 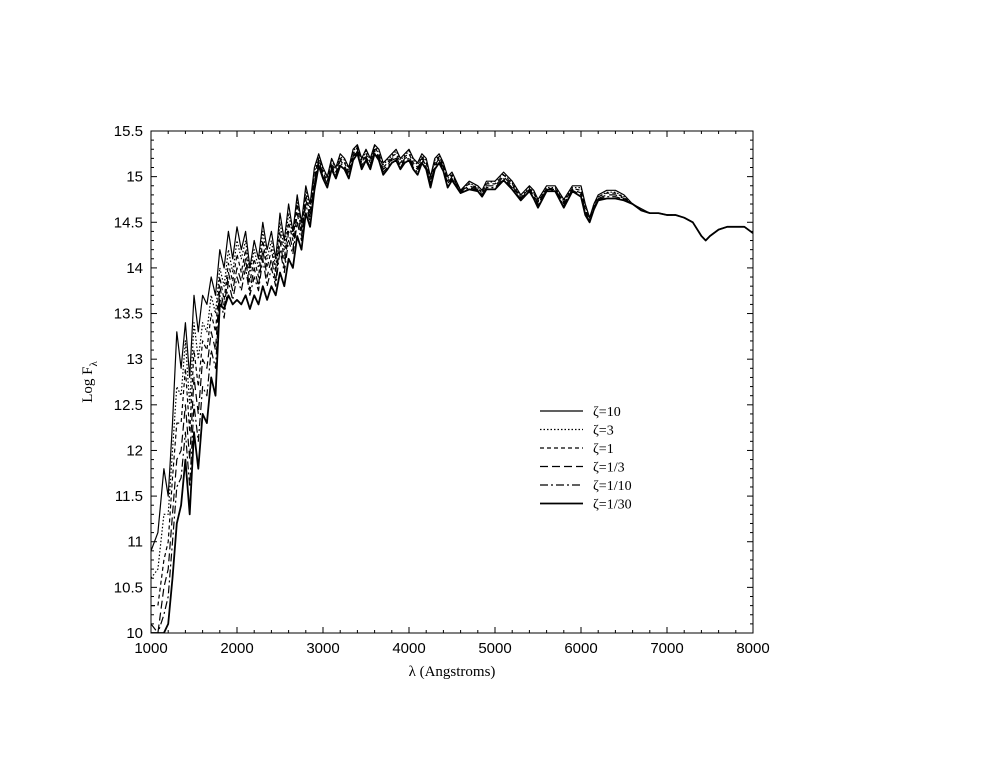 I want to click on y-tick-label: 14.5, so click(x=128, y=222).